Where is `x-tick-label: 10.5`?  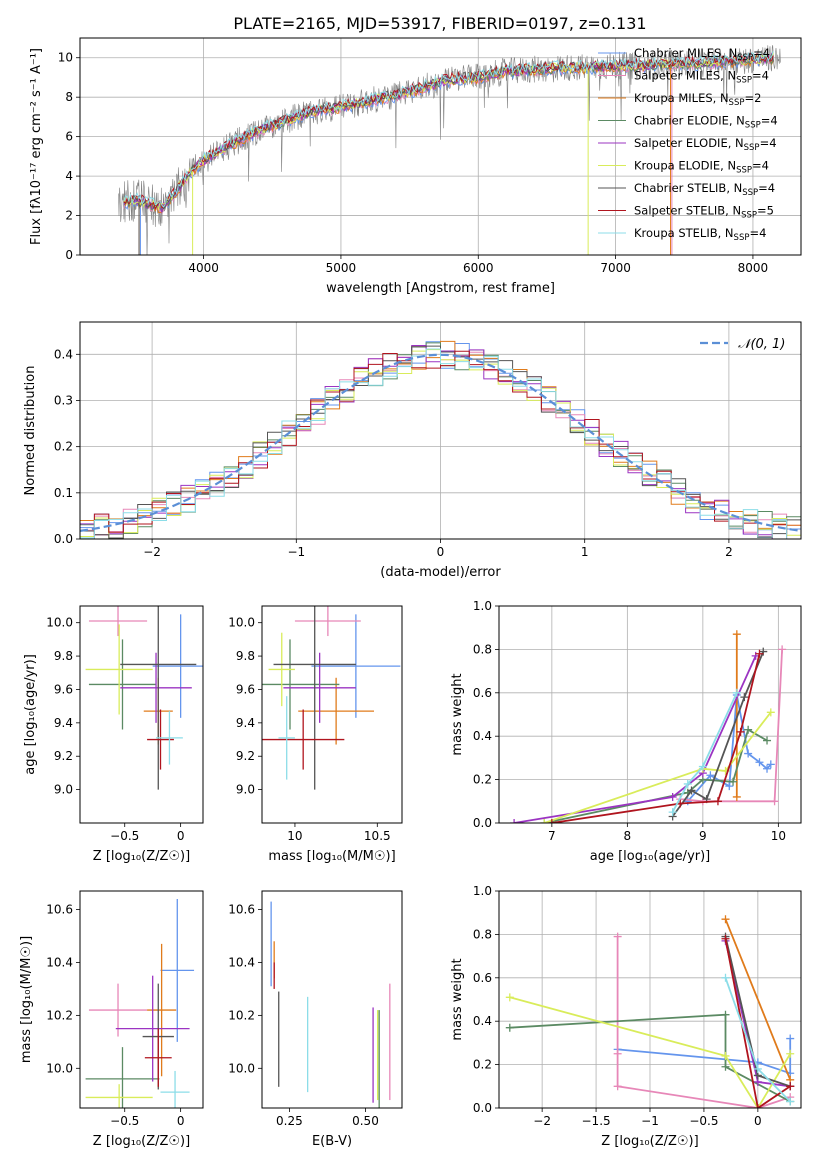 x-tick-label: 10.5 is located at coordinates (377, 836).